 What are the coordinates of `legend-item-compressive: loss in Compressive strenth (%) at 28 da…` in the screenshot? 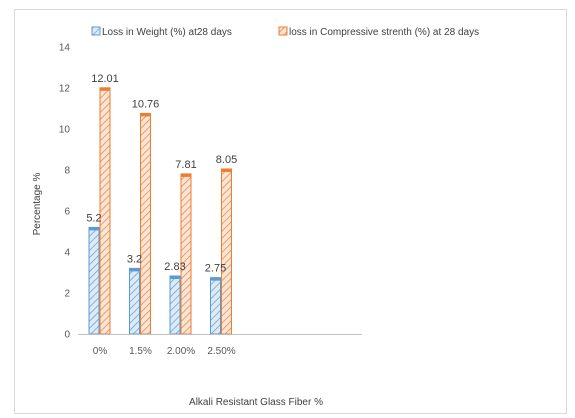 It's located at (378, 32).